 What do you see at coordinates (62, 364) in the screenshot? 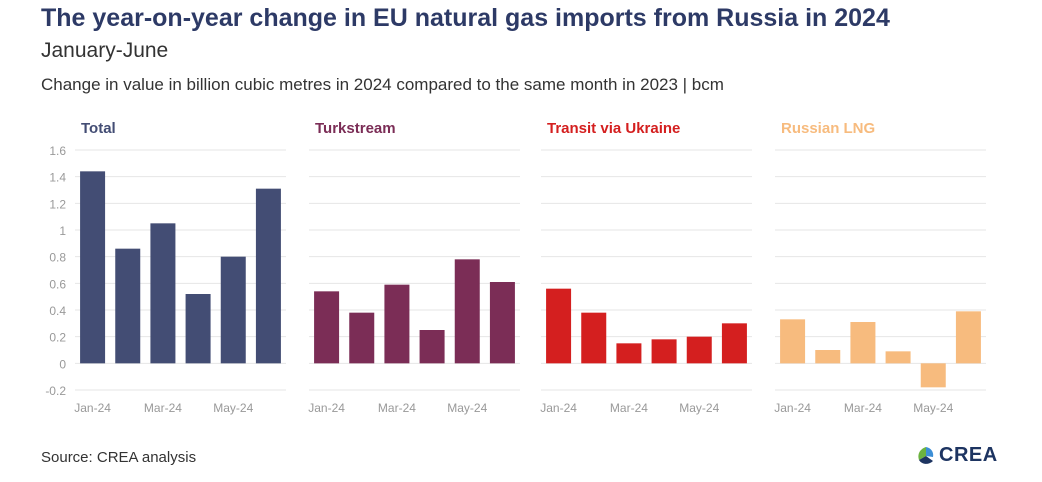
I see `y-tick-label: 0` at bounding box center [62, 364].